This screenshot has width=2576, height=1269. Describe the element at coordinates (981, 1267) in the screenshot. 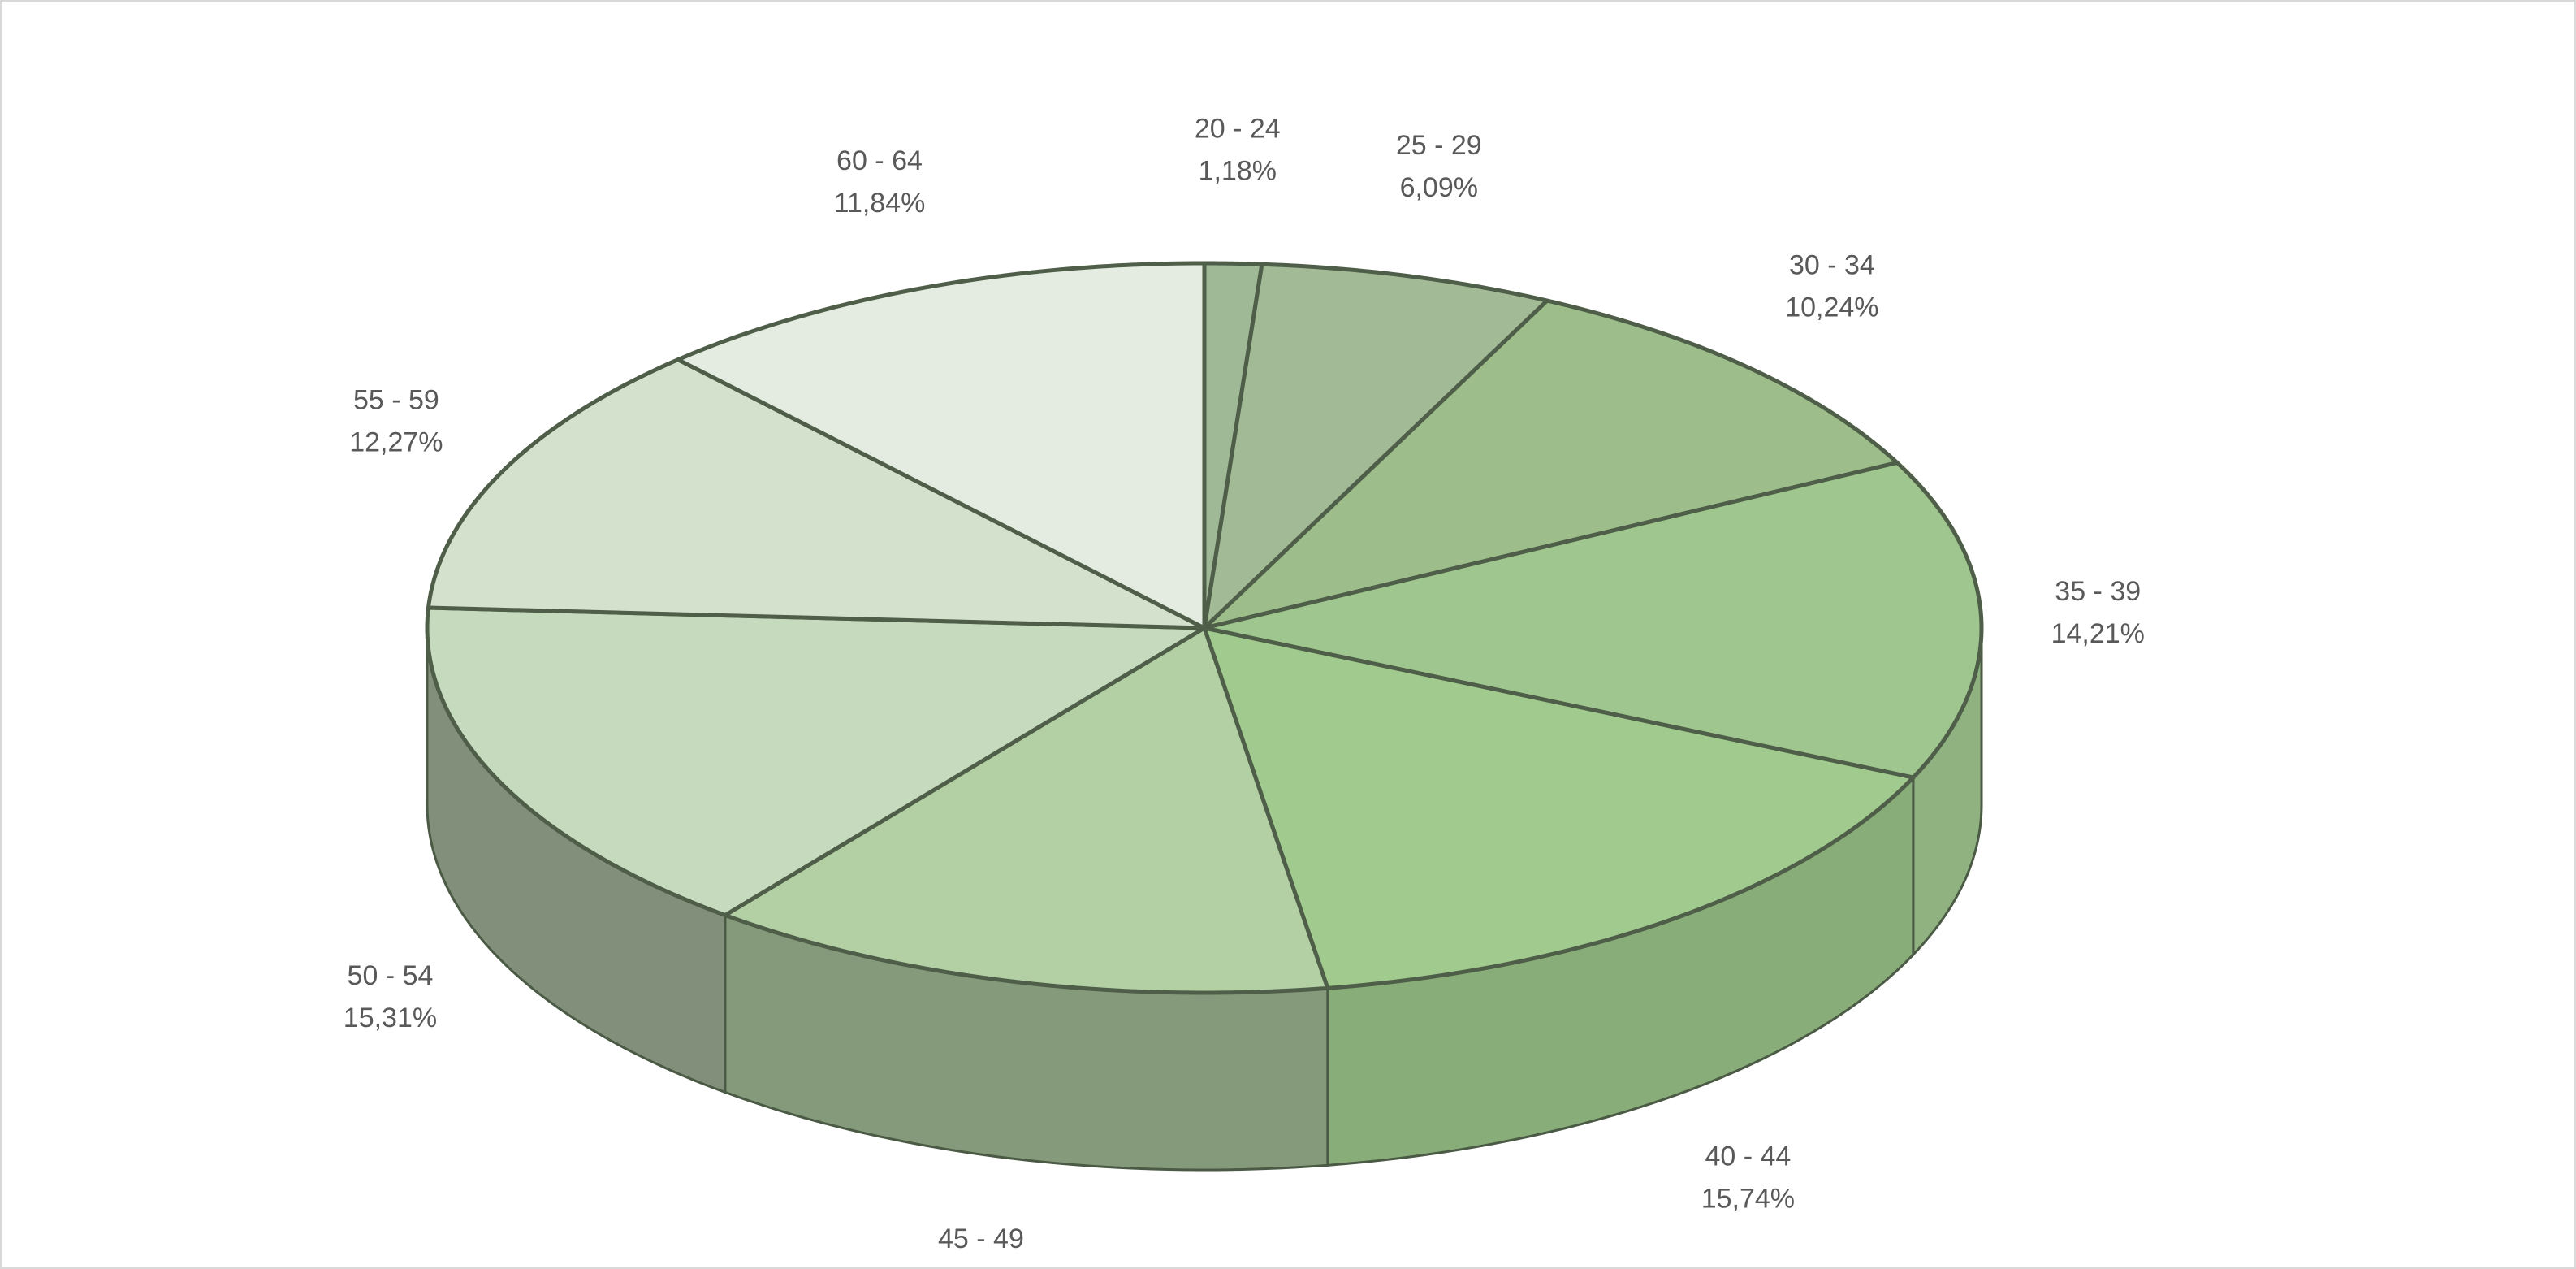

I see `value-label: 13,11%` at that location.